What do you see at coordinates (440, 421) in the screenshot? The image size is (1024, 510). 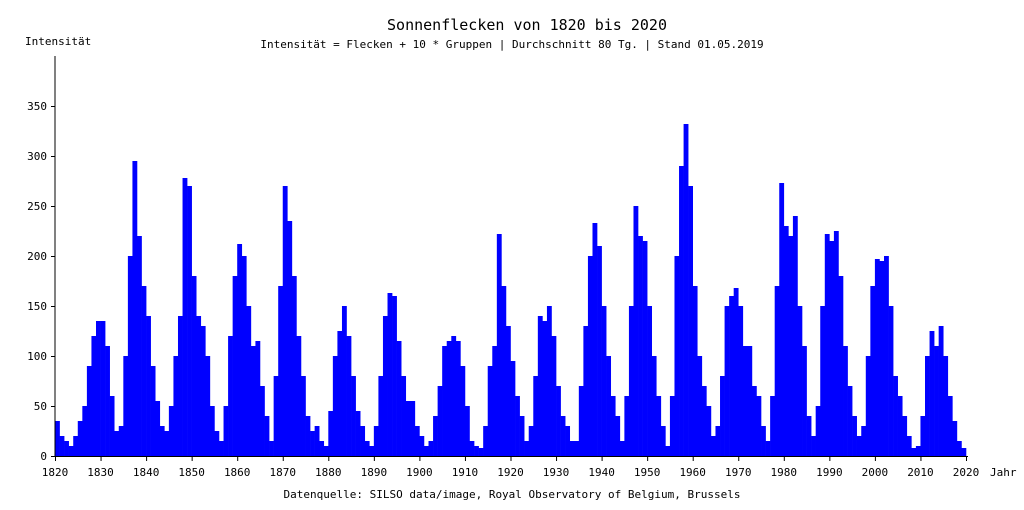 I see `bar-1904` at bounding box center [440, 421].